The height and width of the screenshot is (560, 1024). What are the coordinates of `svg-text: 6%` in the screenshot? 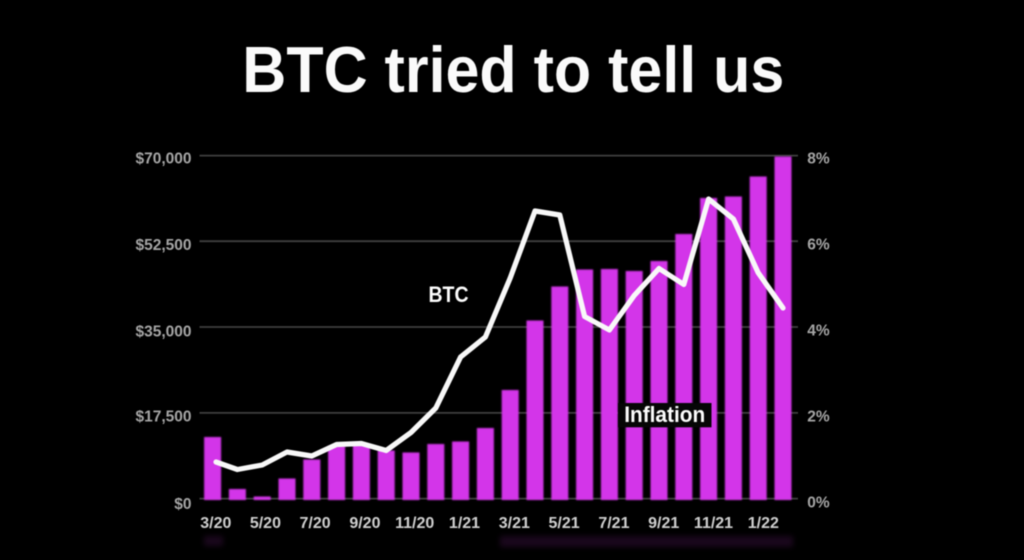 It's located at (818, 245).